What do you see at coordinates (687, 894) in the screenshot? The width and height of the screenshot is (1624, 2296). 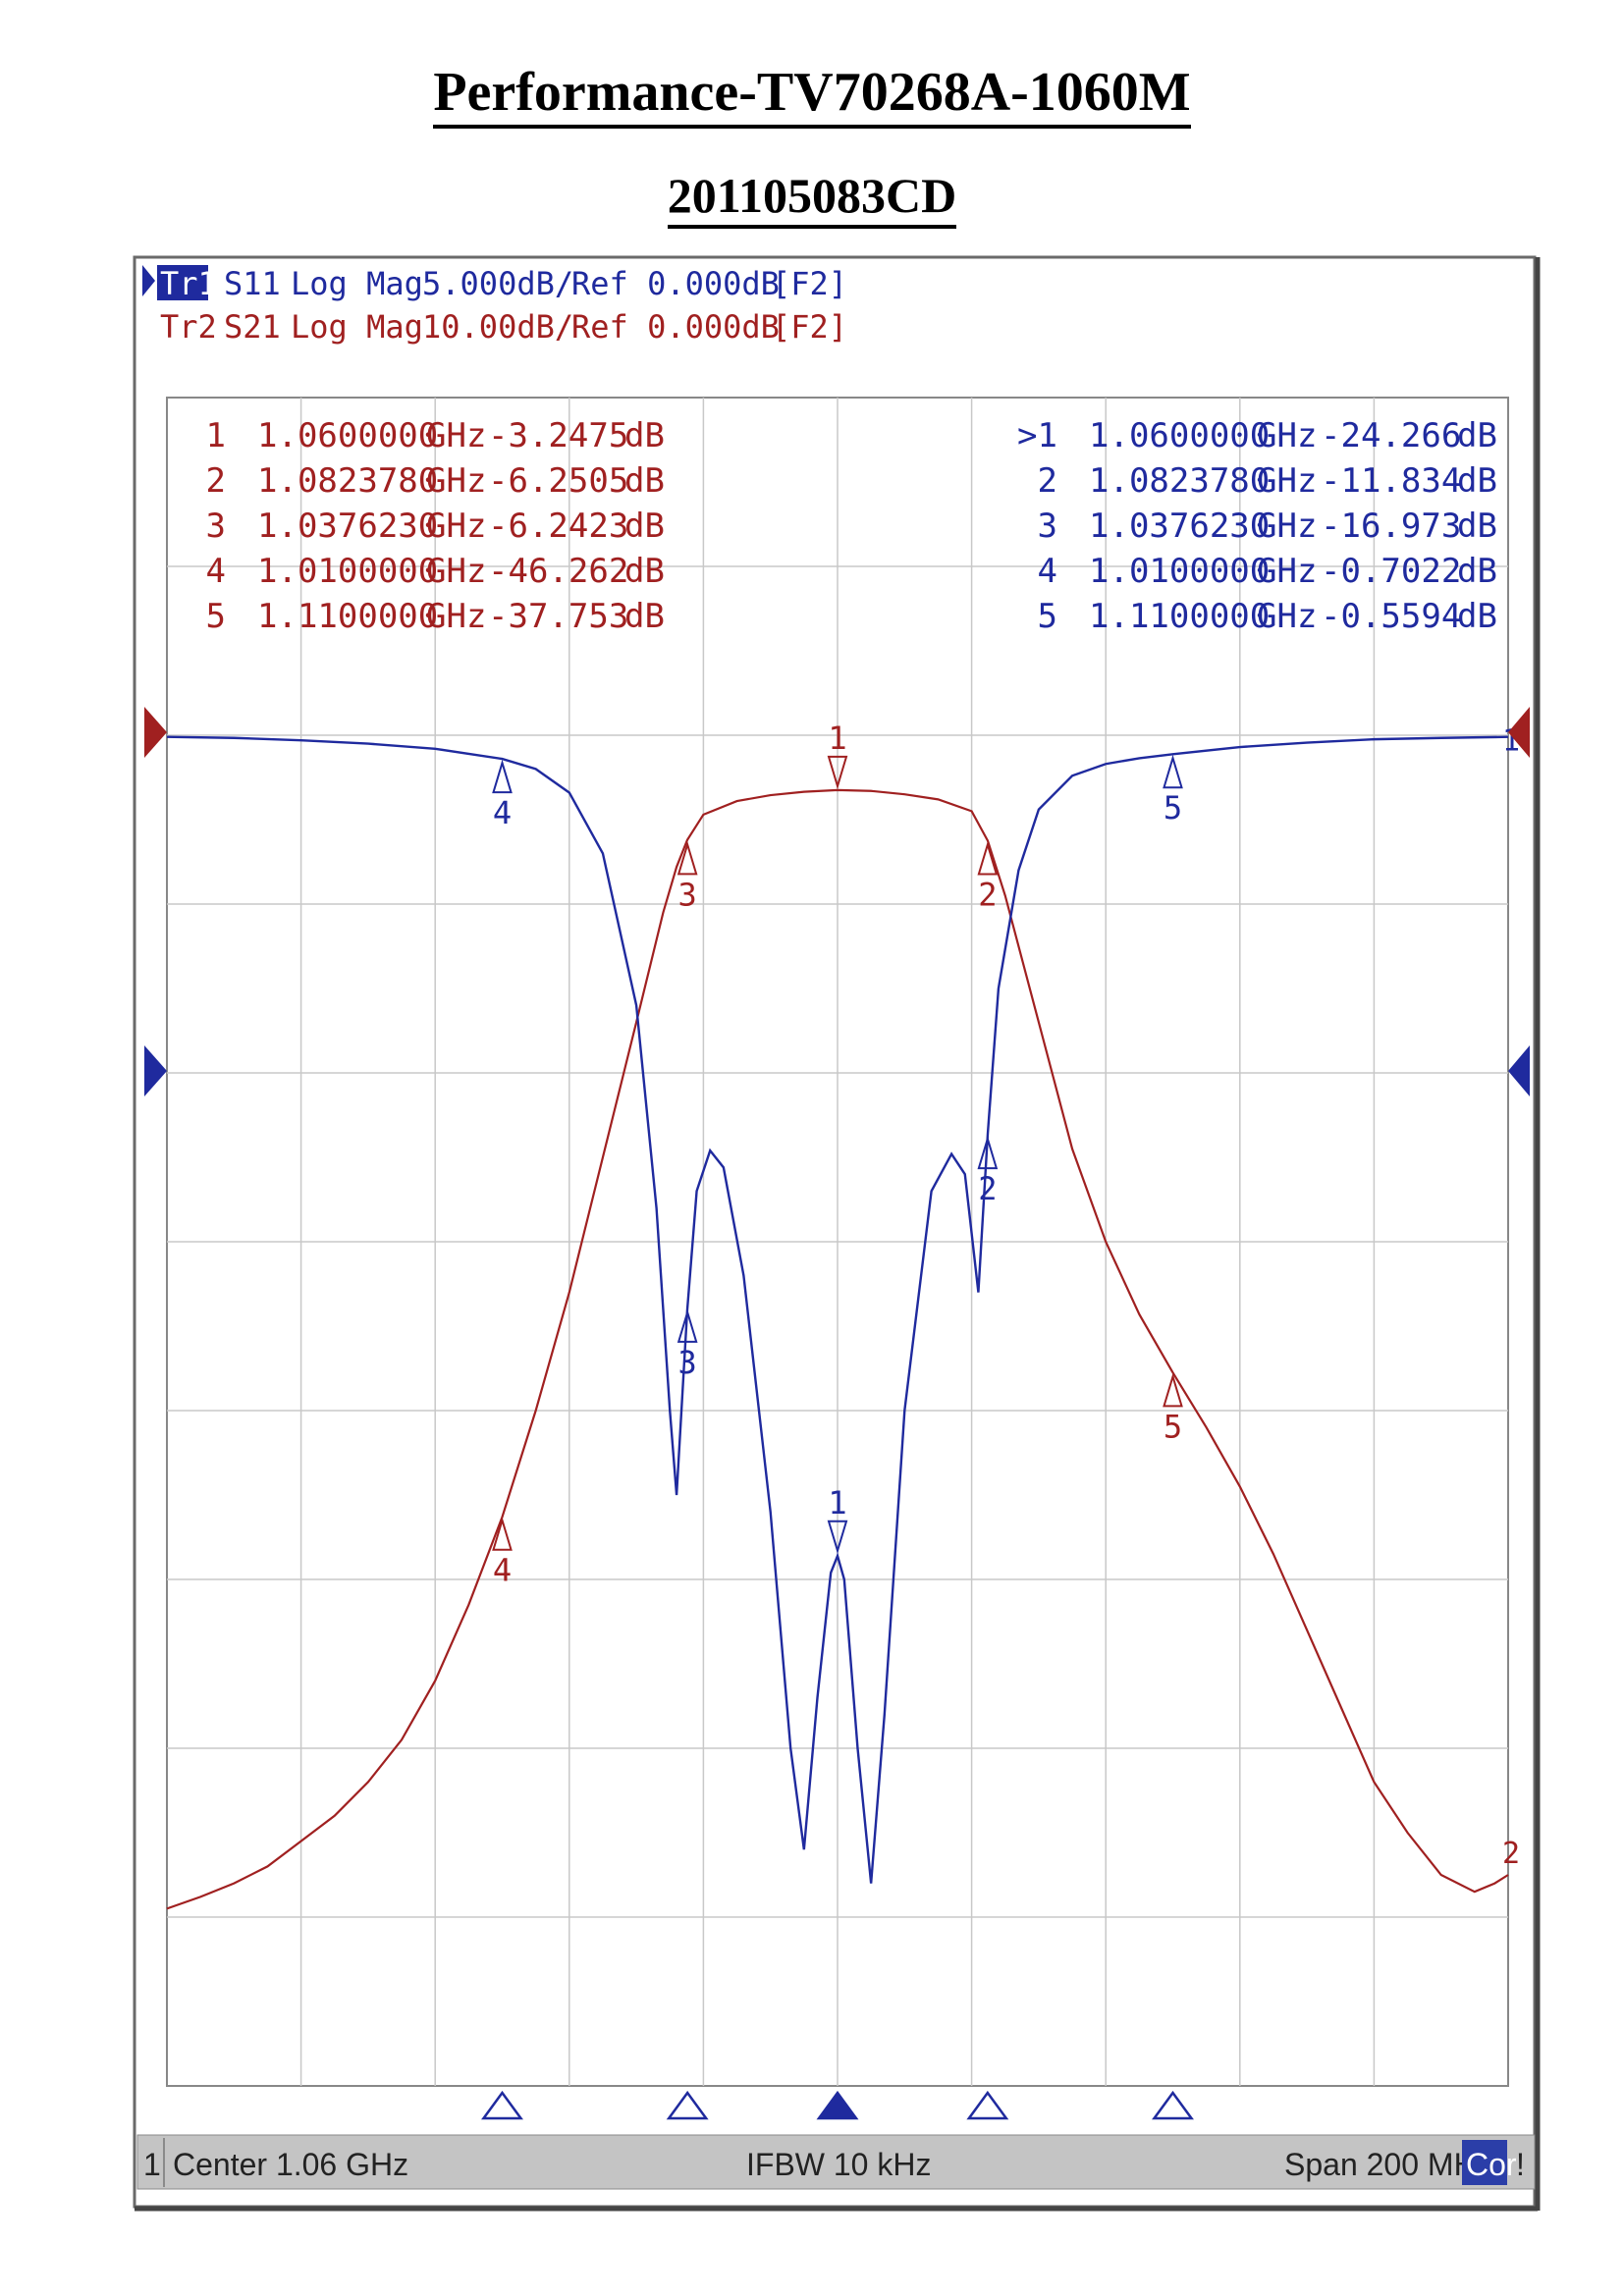 I see `s21-marker-label: 3` at bounding box center [687, 894].